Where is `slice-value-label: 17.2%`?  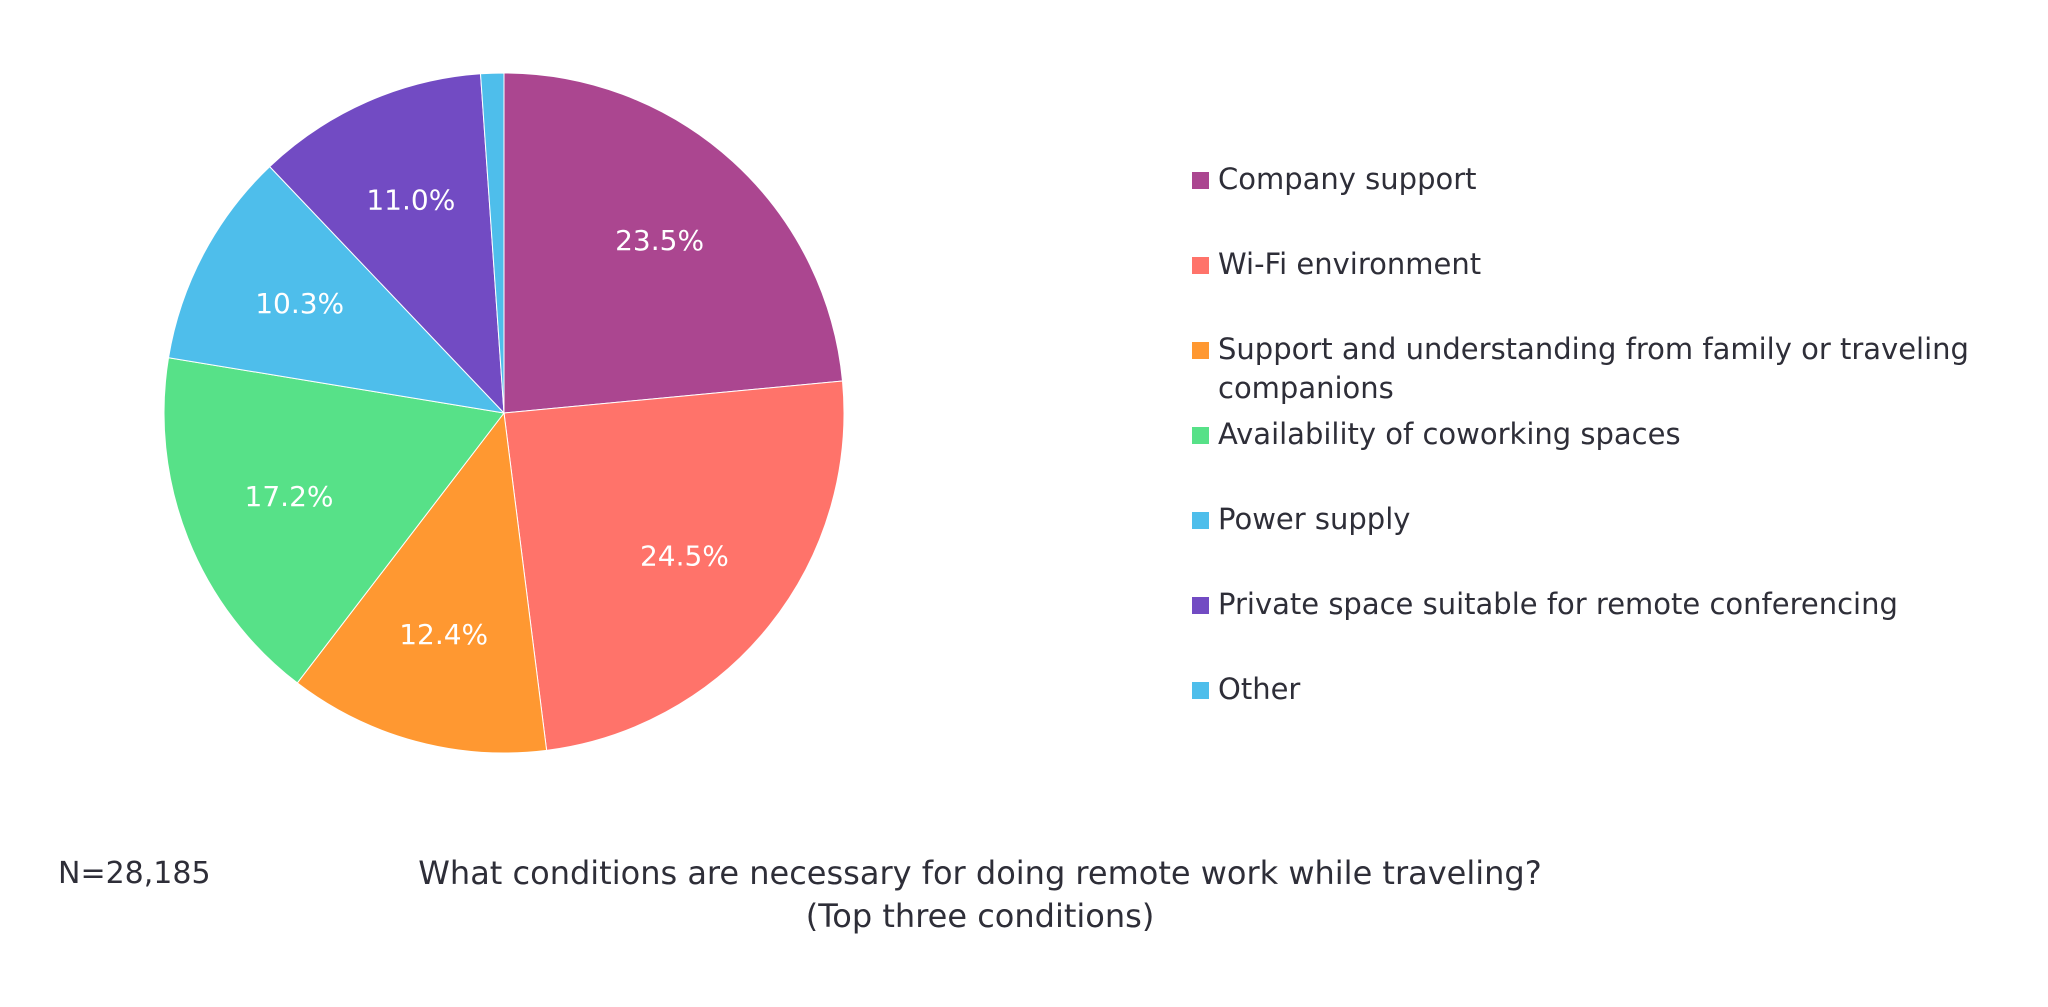
slice-value-label: 17.2% is located at coordinates (289, 496).